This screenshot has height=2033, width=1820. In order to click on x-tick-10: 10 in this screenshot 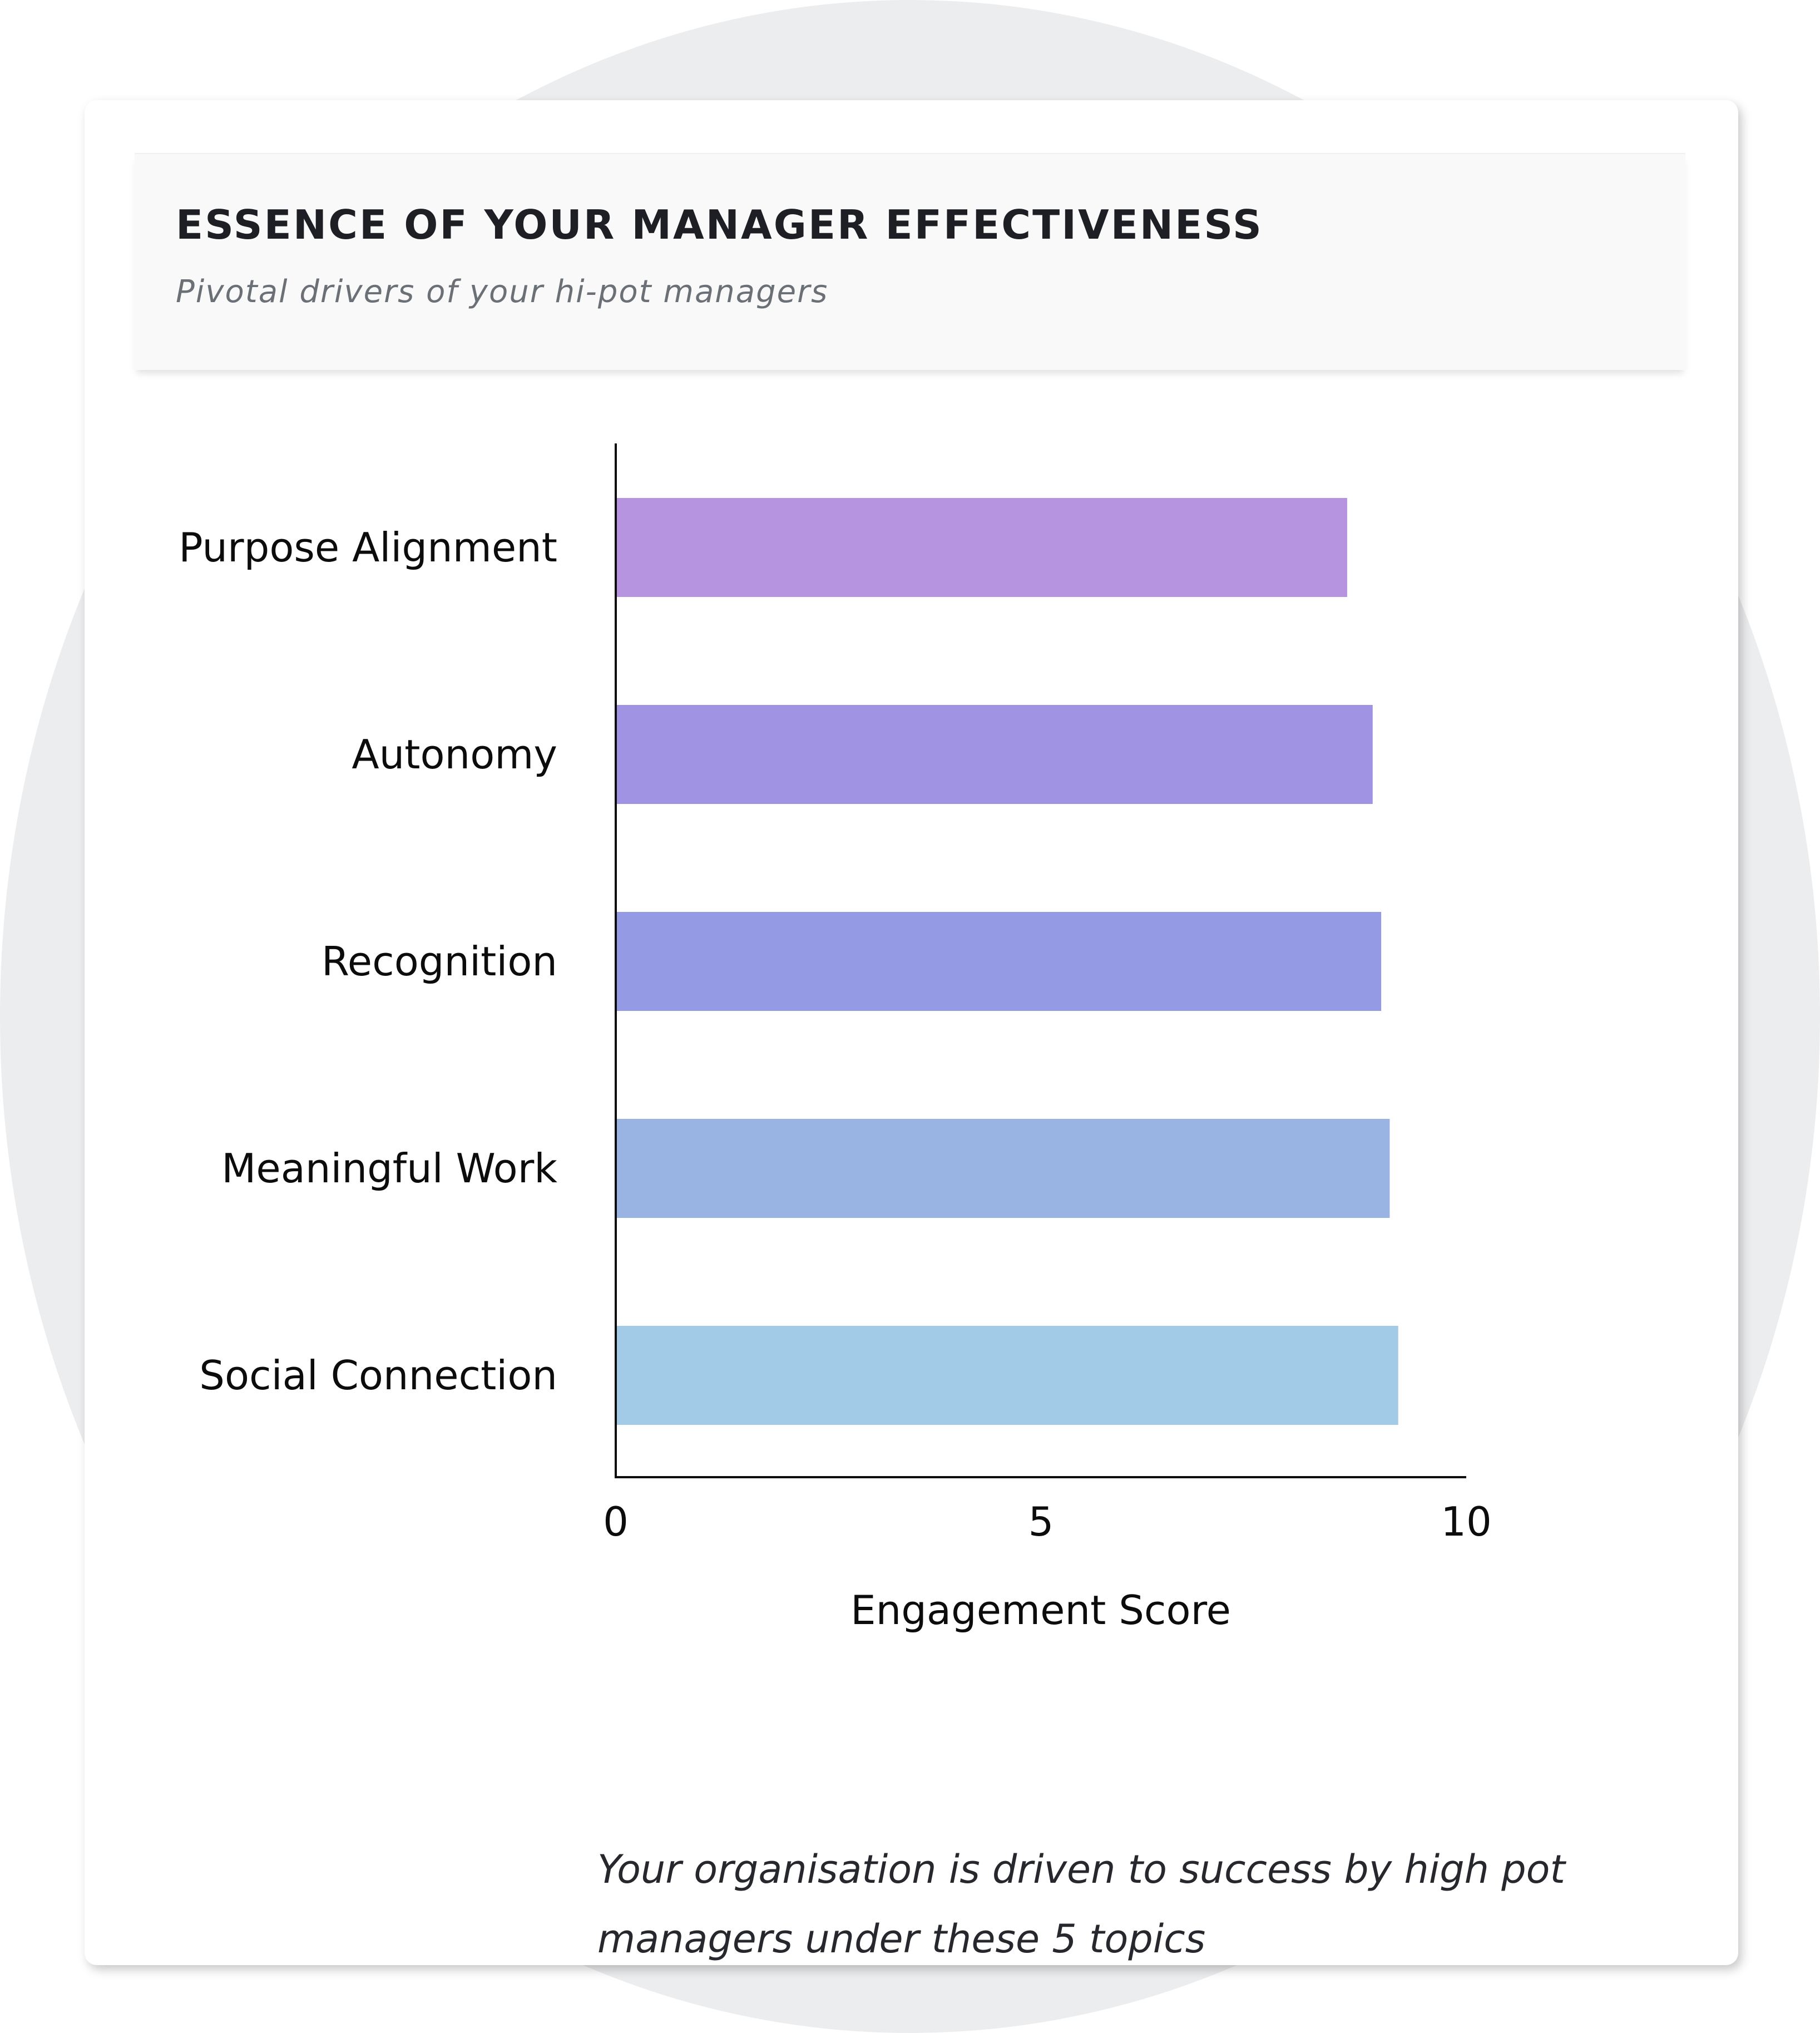, I will do `click(1466, 1521)`.